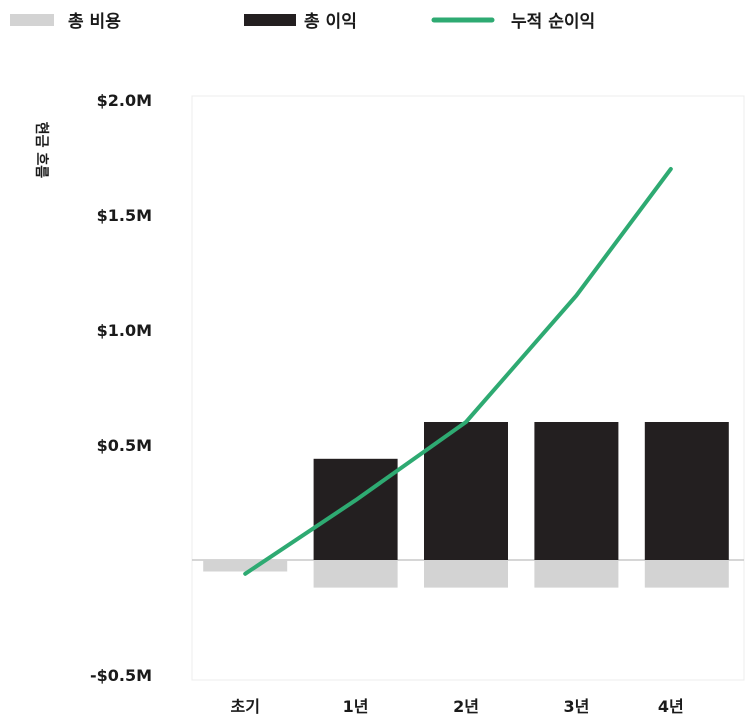  What do you see at coordinates (124, 330) in the screenshot?
I see `y-tick-label-2: $1.0M` at bounding box center [124, 330].